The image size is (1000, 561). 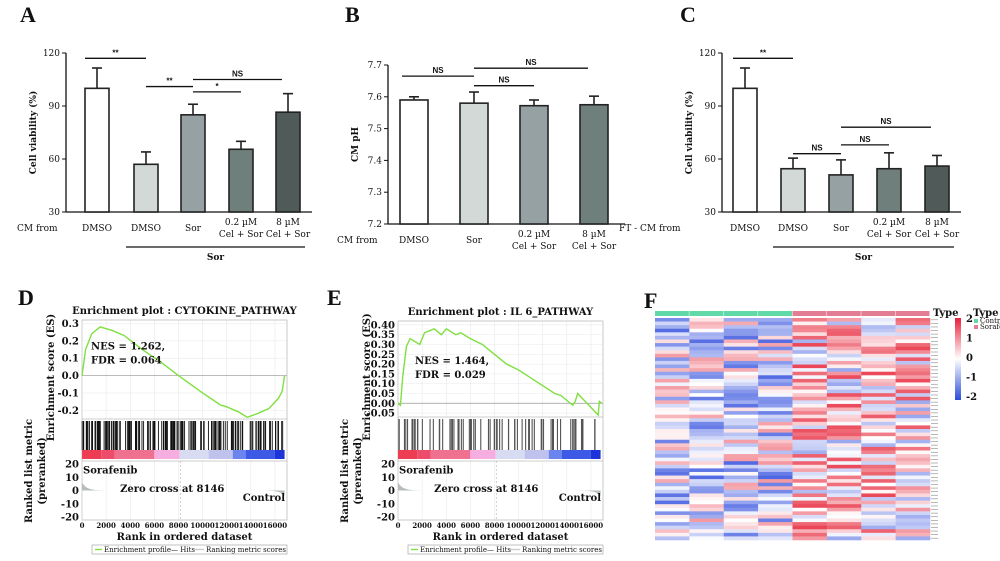 What do you see at coordinates (357, 241) in the screenshot?
I see `row-label: CM from` at bounding box center [357, 241].